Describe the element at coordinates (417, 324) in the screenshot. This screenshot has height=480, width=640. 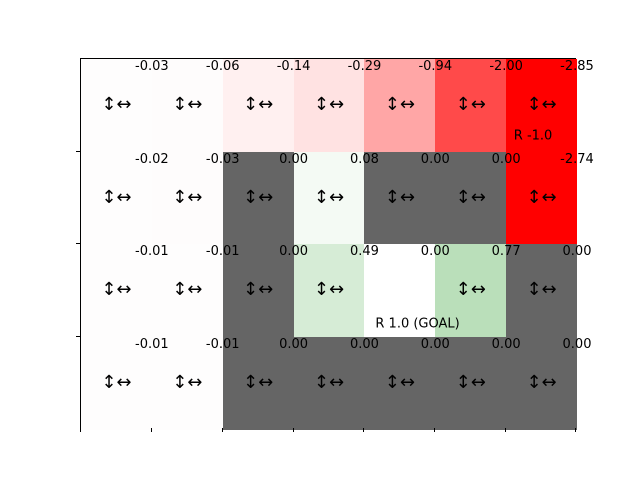
I see `reward-label: R 1.0 (GOAL)` at that location.